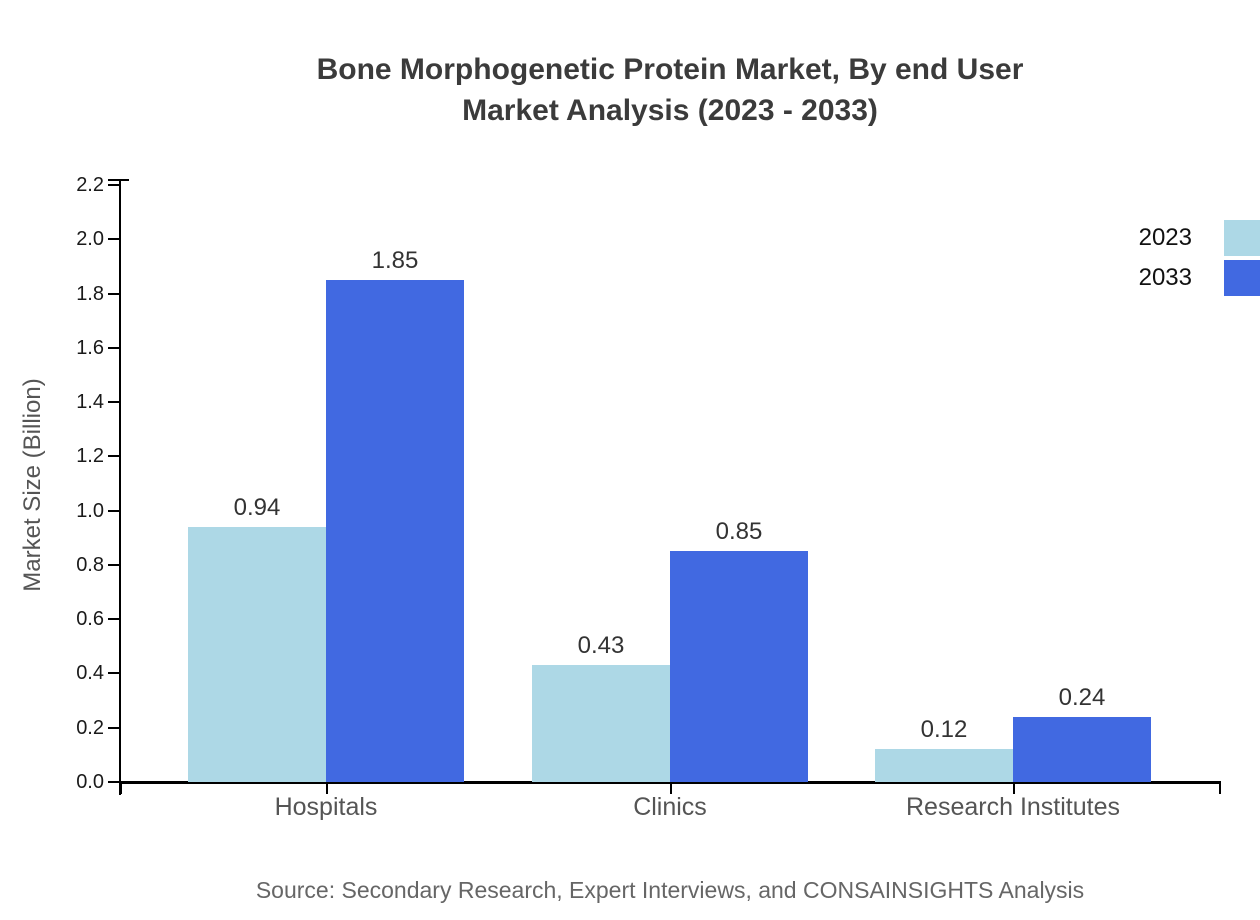  I want to click on bar-value-label-2023-clinics: 0.43, so click(601, 646).